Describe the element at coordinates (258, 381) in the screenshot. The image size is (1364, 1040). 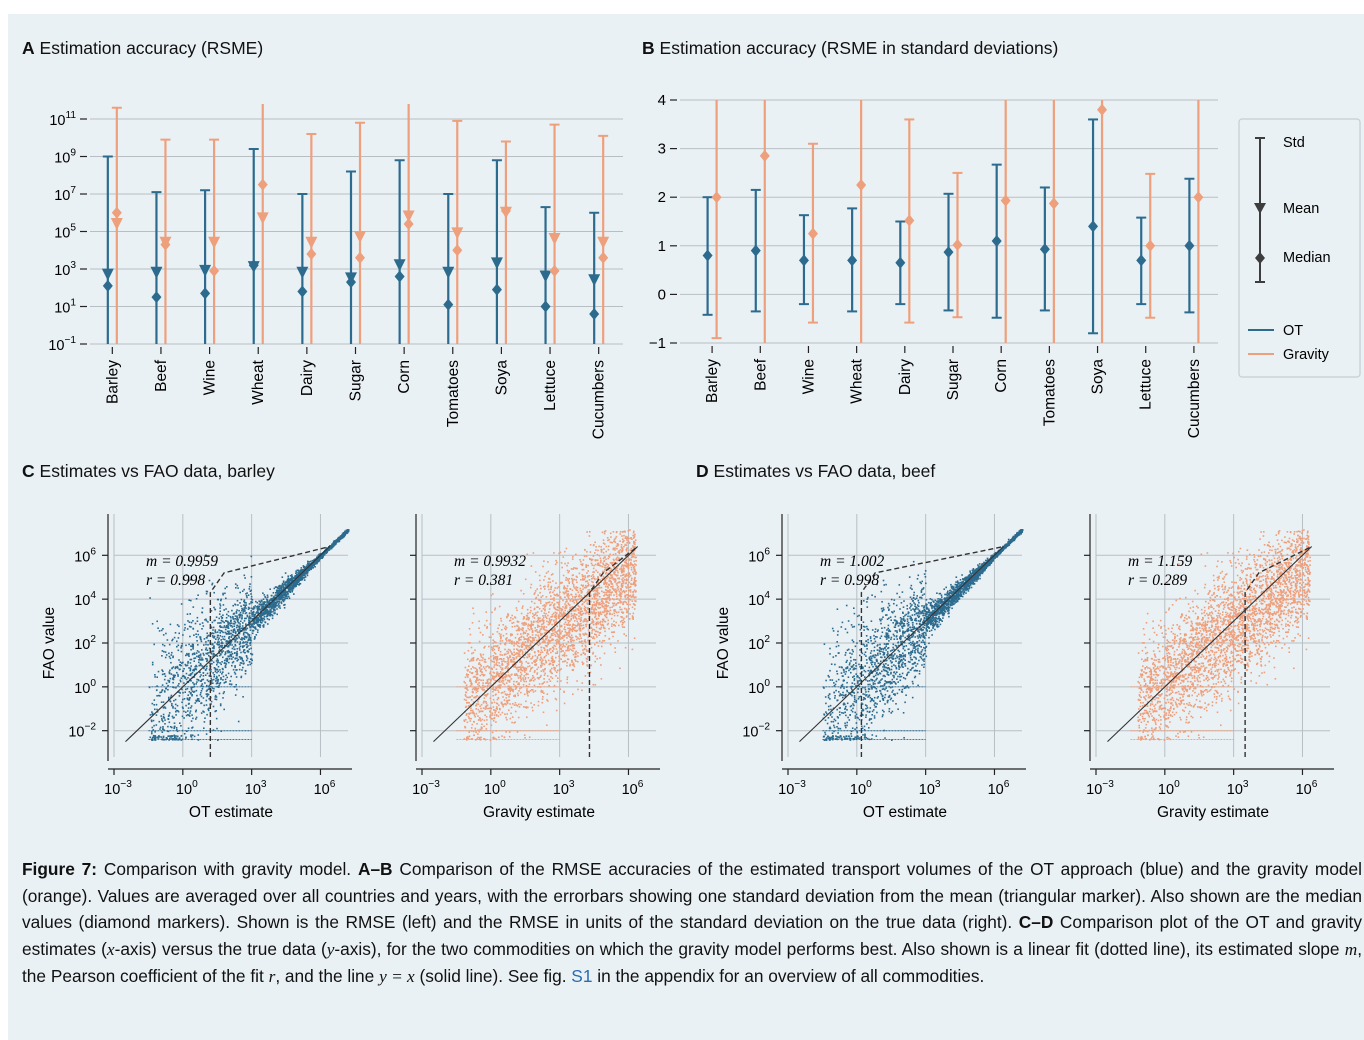
I see `x-tick-label: Wheat` at that location.